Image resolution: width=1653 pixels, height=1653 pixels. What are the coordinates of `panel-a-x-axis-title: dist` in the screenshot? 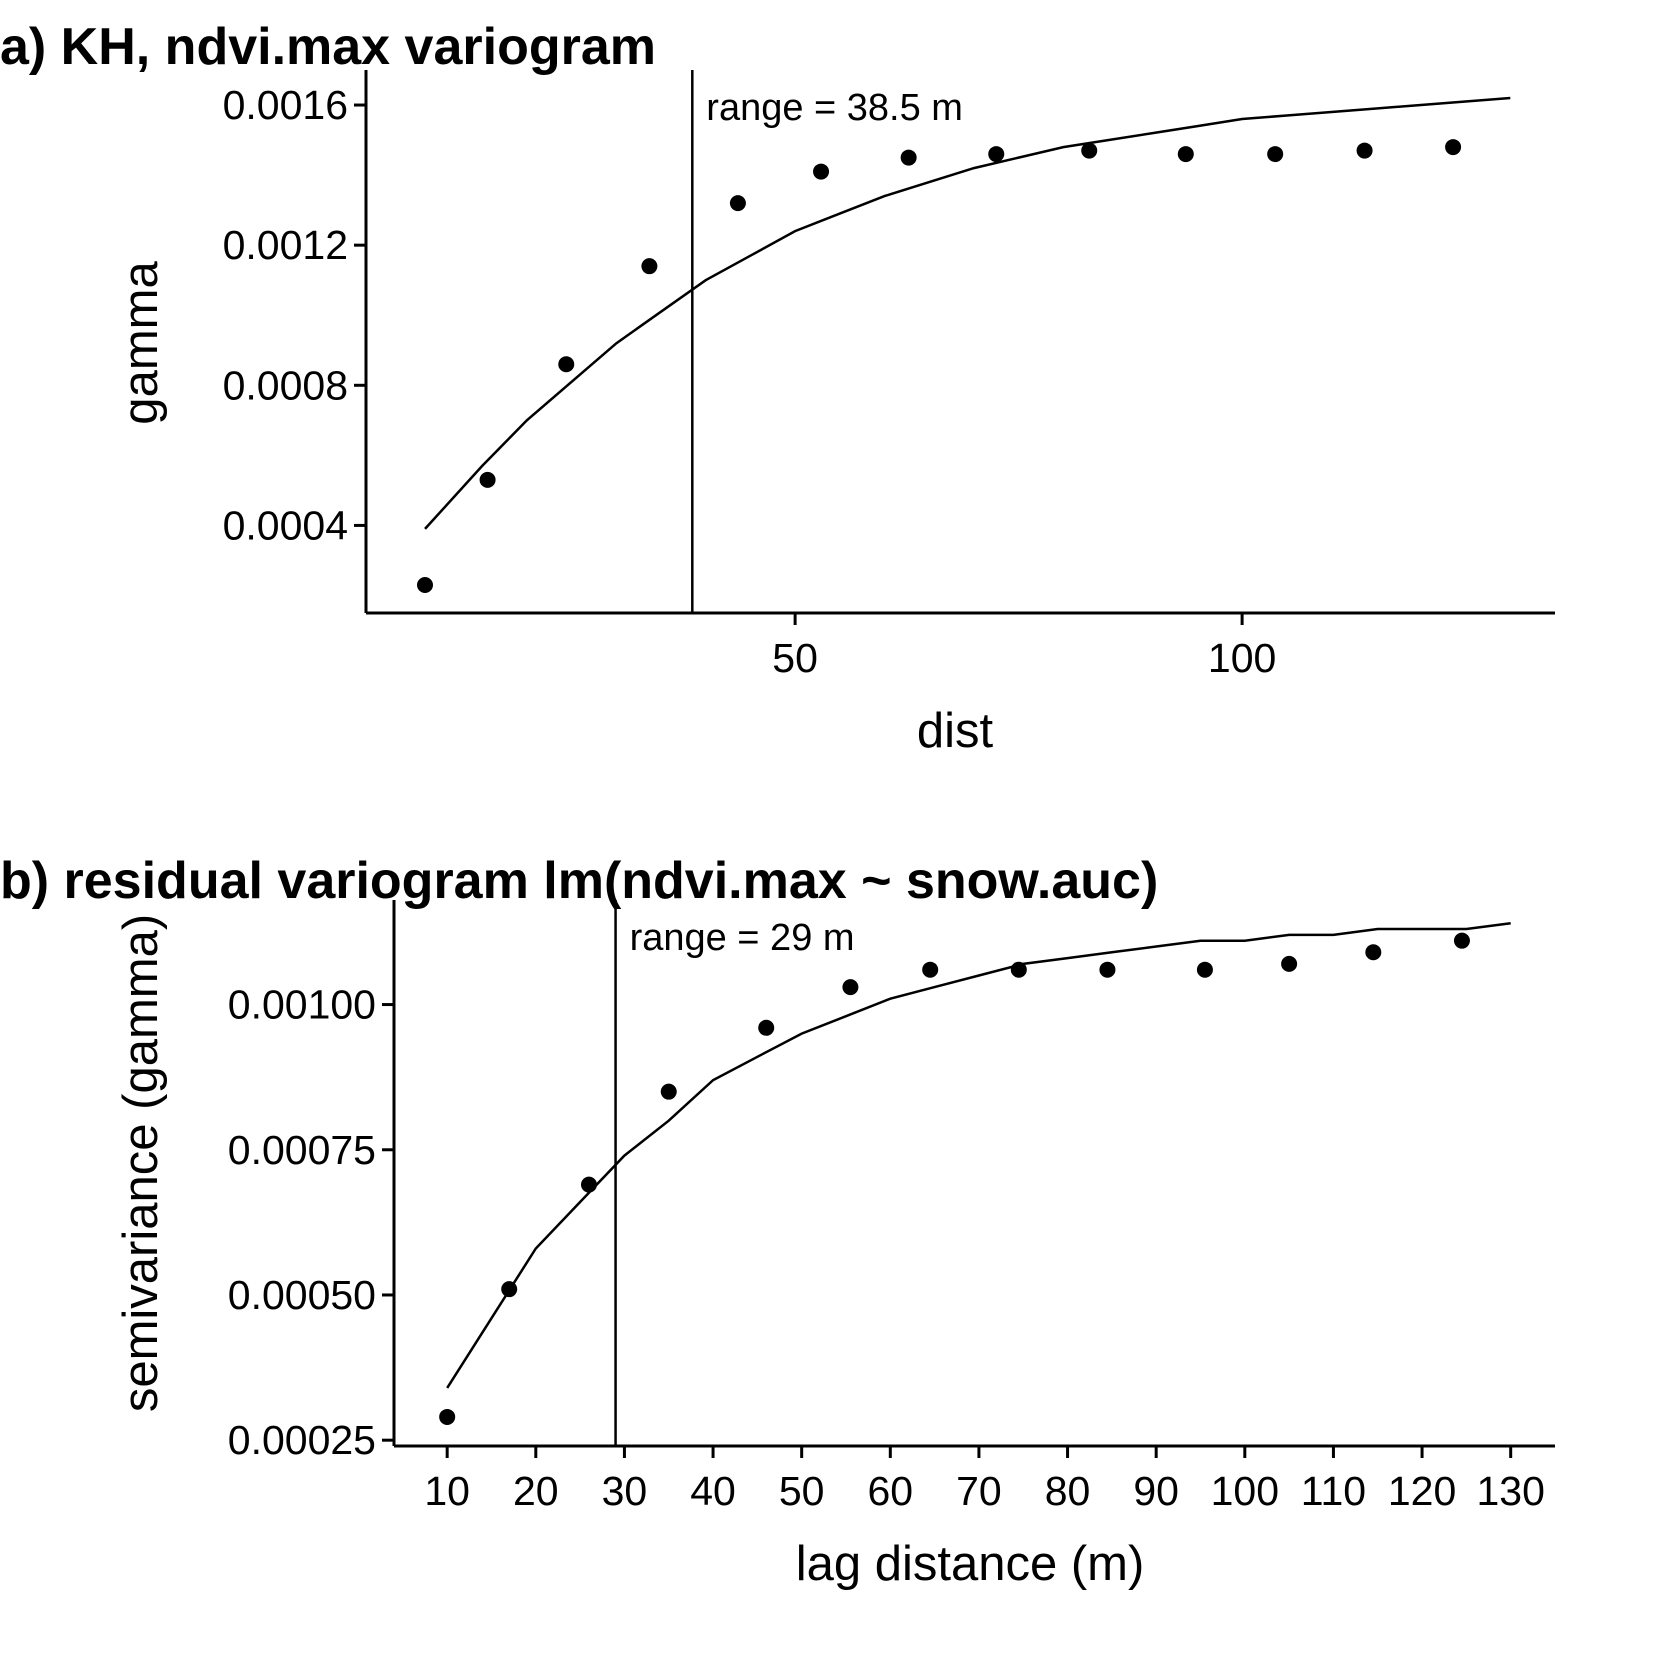 It's located at (955, 731).